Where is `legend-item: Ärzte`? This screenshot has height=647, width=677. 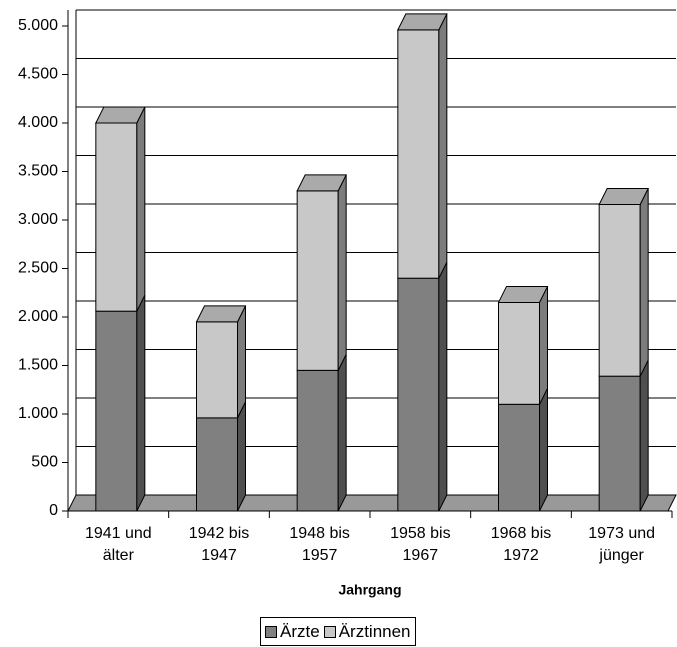
legend-item: Ärzte is located at coordinates (292, 632).